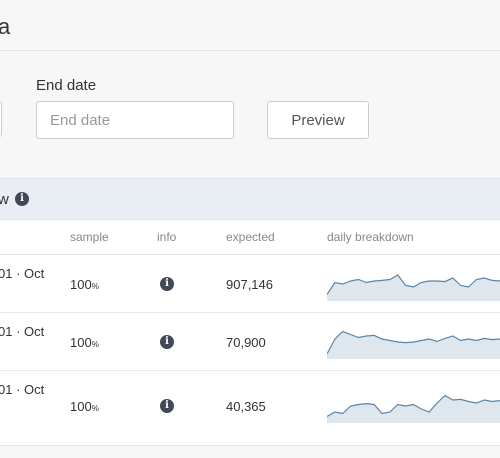 Image resolution: width=500 pixels, height=458 pixels. I want to click on panel-title: w, so click(4, 199).